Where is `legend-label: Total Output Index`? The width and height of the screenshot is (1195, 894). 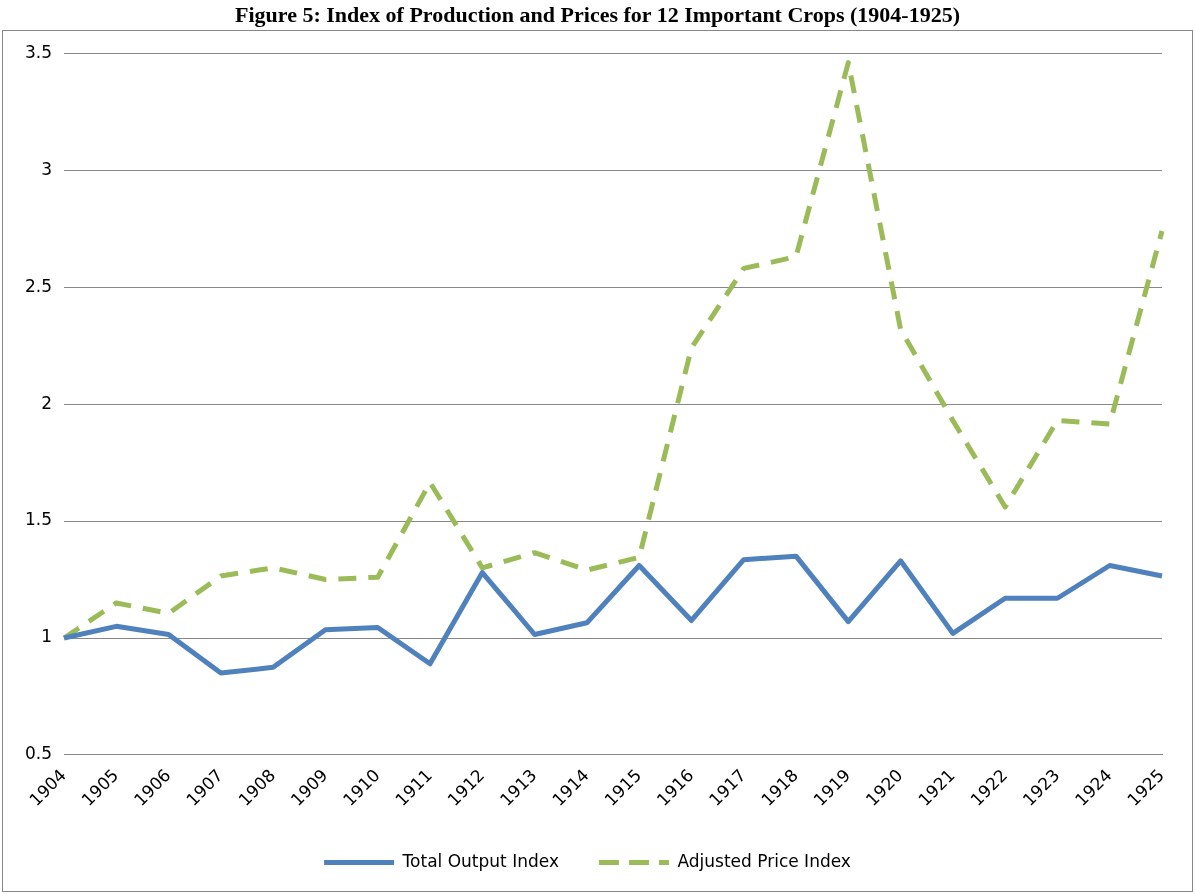
legend-label: Total Output Index is located at coordinates (480, 860).